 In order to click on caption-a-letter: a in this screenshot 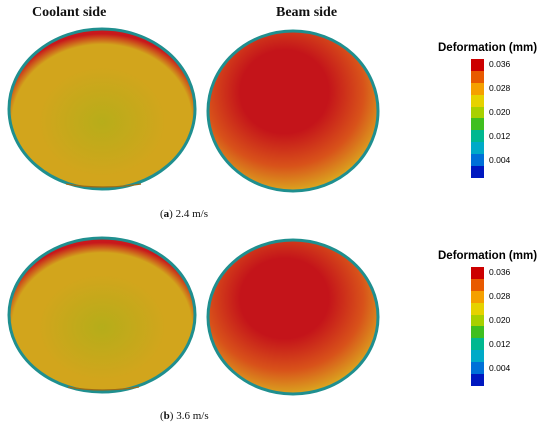, I will do `click(166, 214)`.